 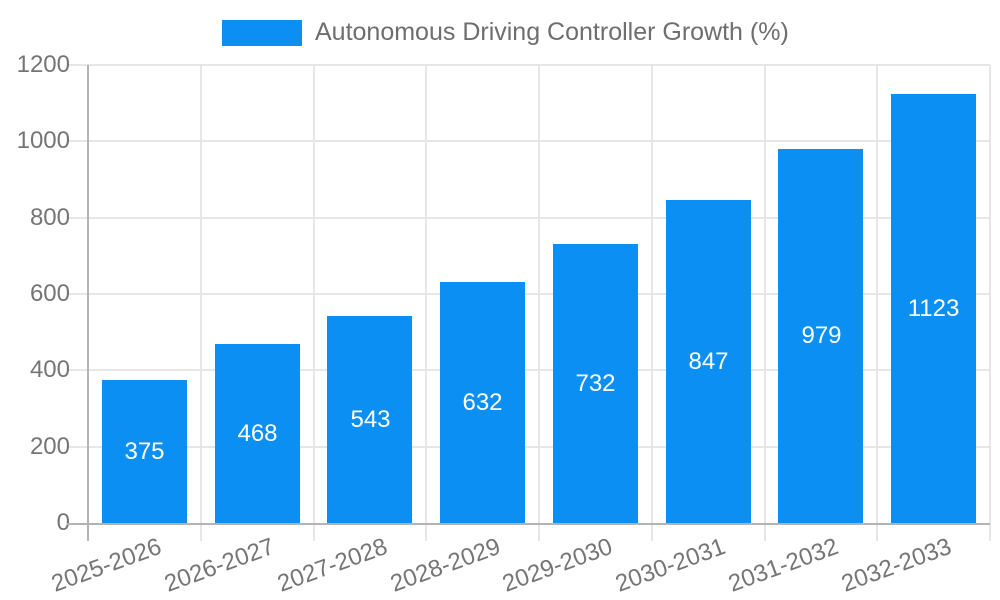 I want to click on x-axis-tick-label: 2026-2027, so click(x=220, y=565).